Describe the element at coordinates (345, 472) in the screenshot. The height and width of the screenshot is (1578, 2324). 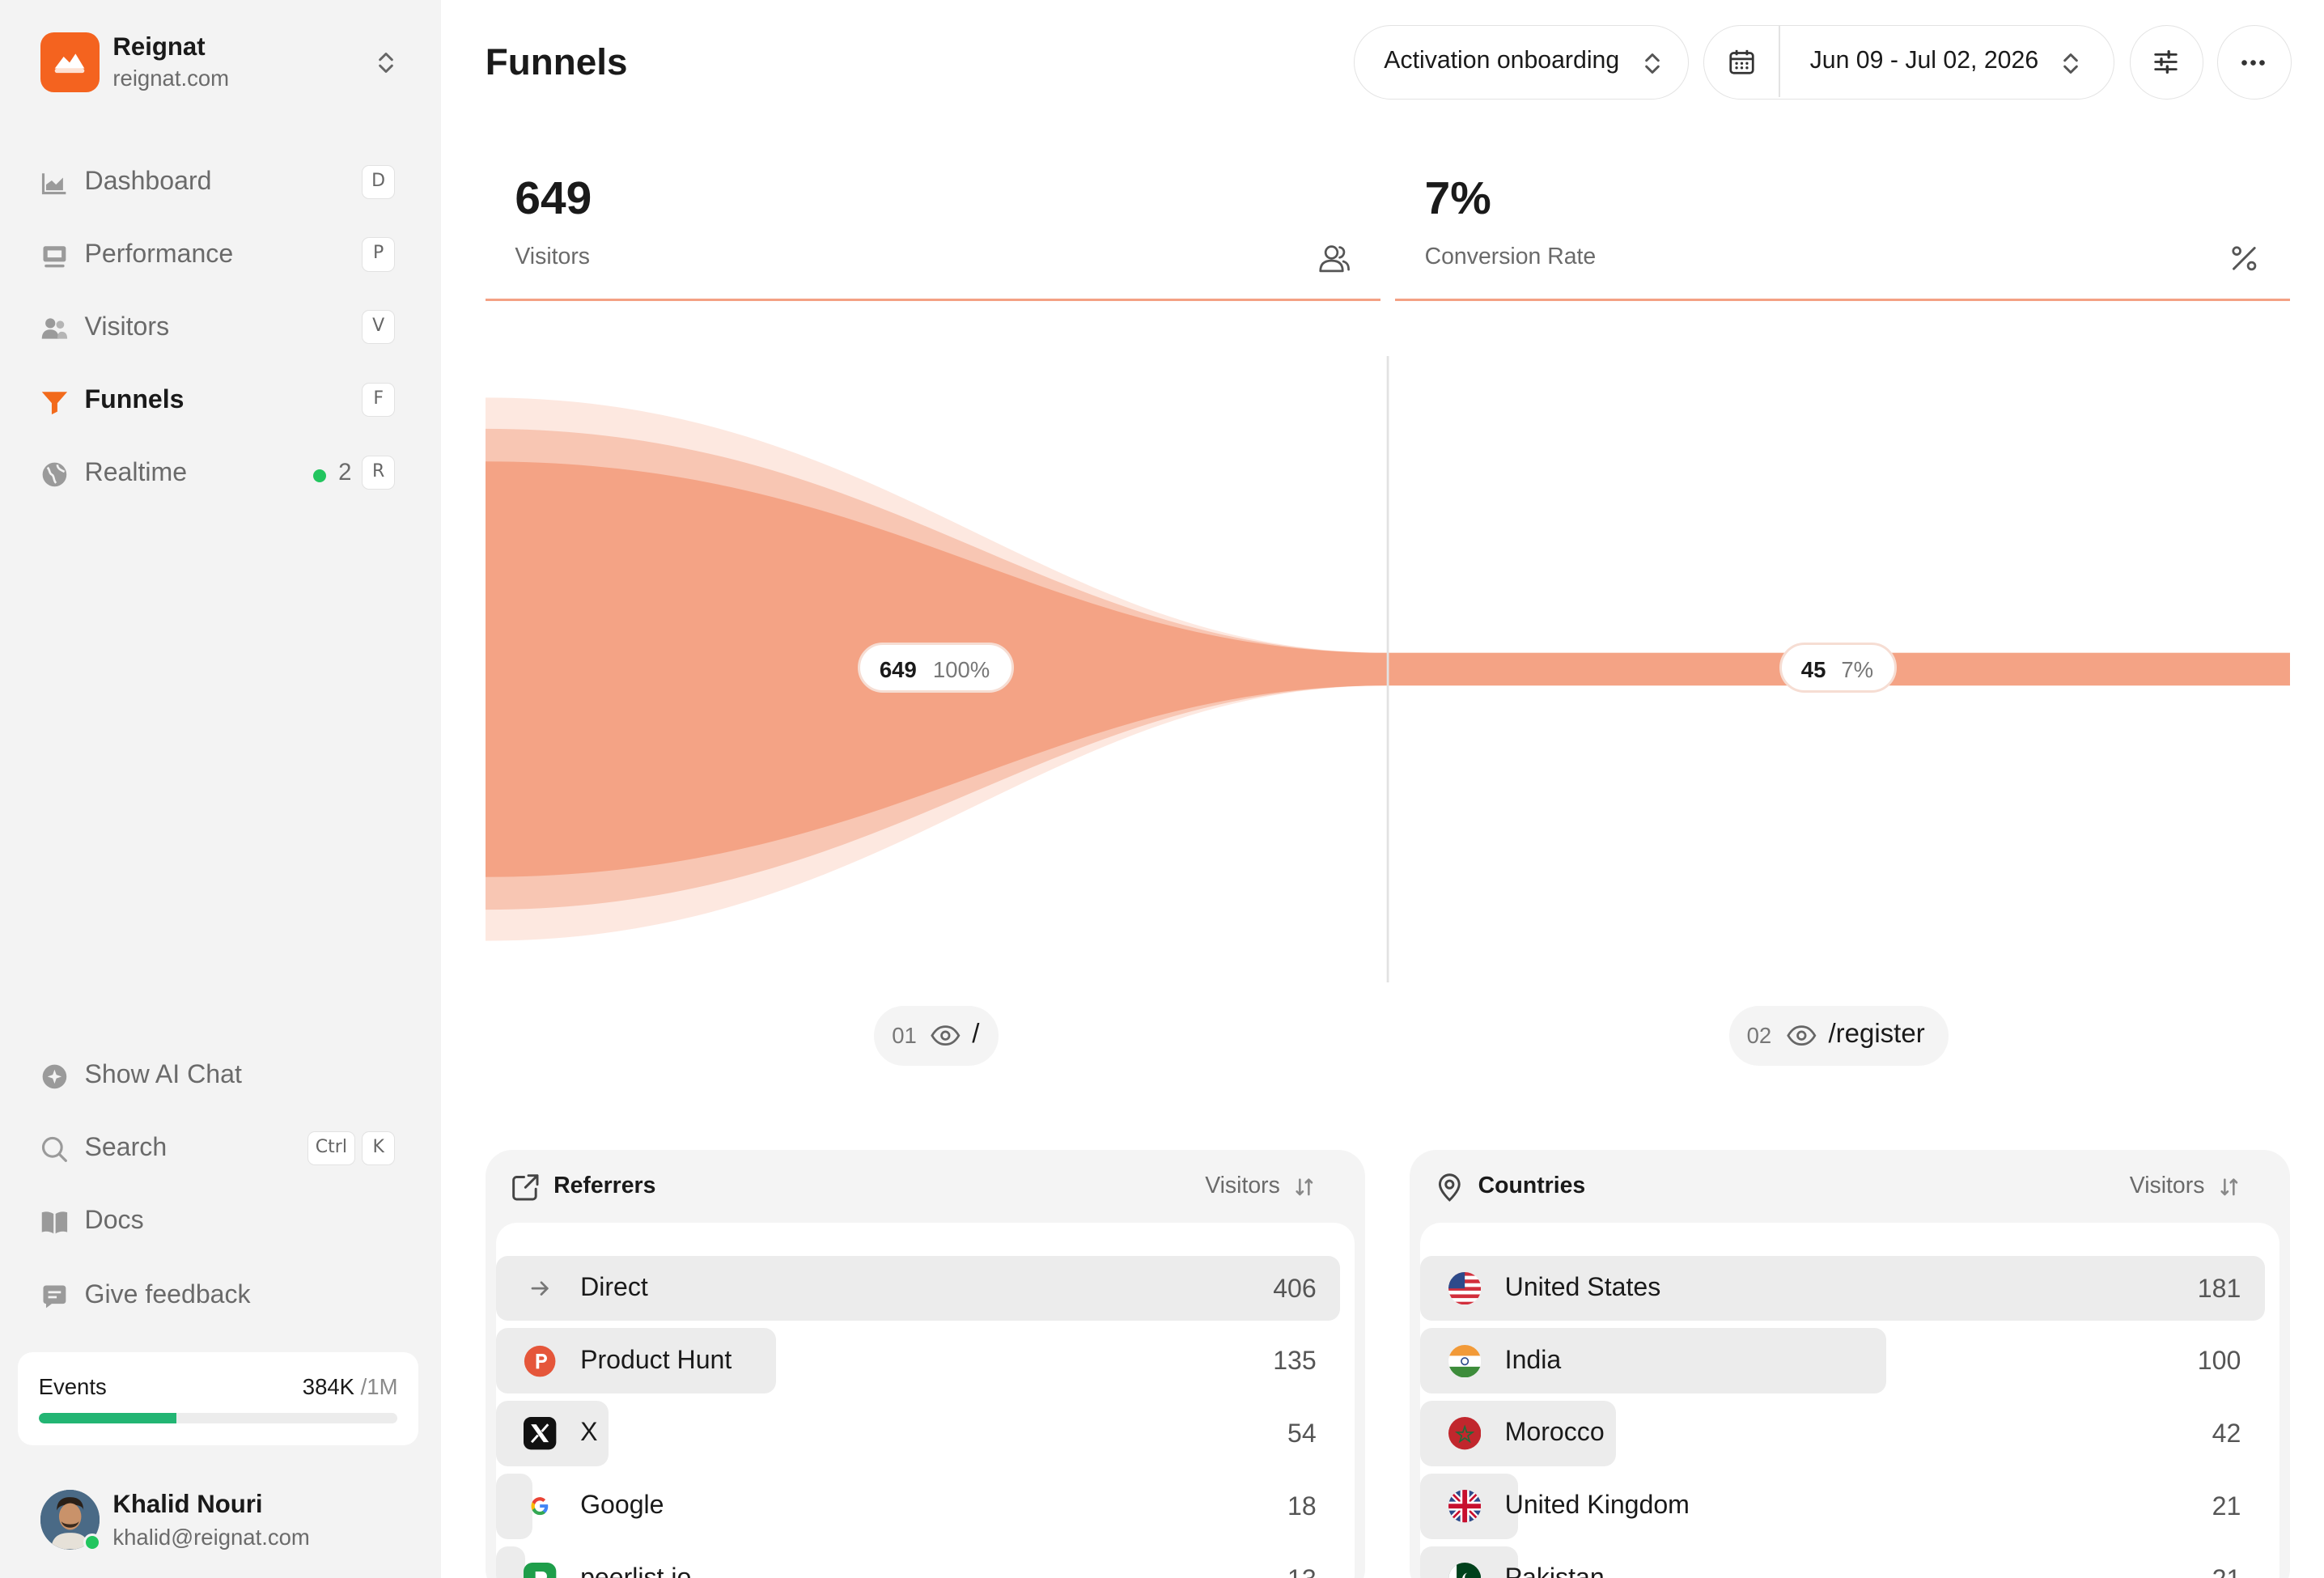
I see `realtime-count: 2` at that location.